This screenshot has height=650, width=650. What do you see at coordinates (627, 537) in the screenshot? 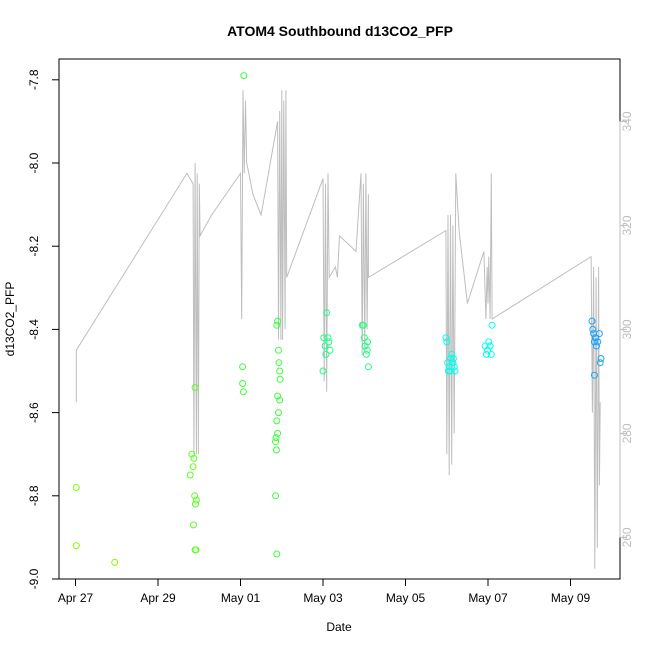
I see `y2-tick-label: 260` at bounding box center [627, 537].